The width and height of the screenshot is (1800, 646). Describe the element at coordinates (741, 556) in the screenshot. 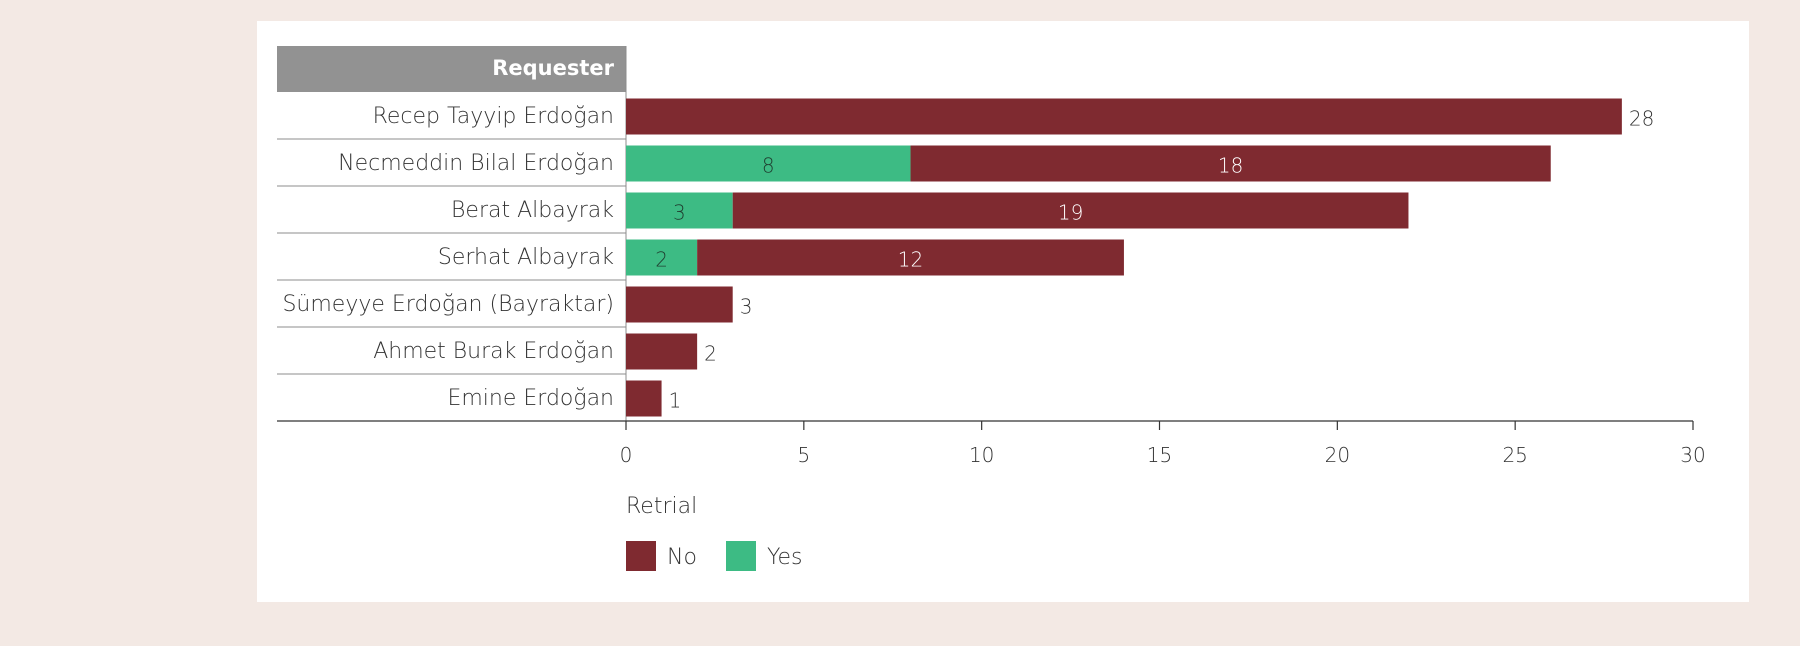

I see `legend-swatch-yes` at that location.